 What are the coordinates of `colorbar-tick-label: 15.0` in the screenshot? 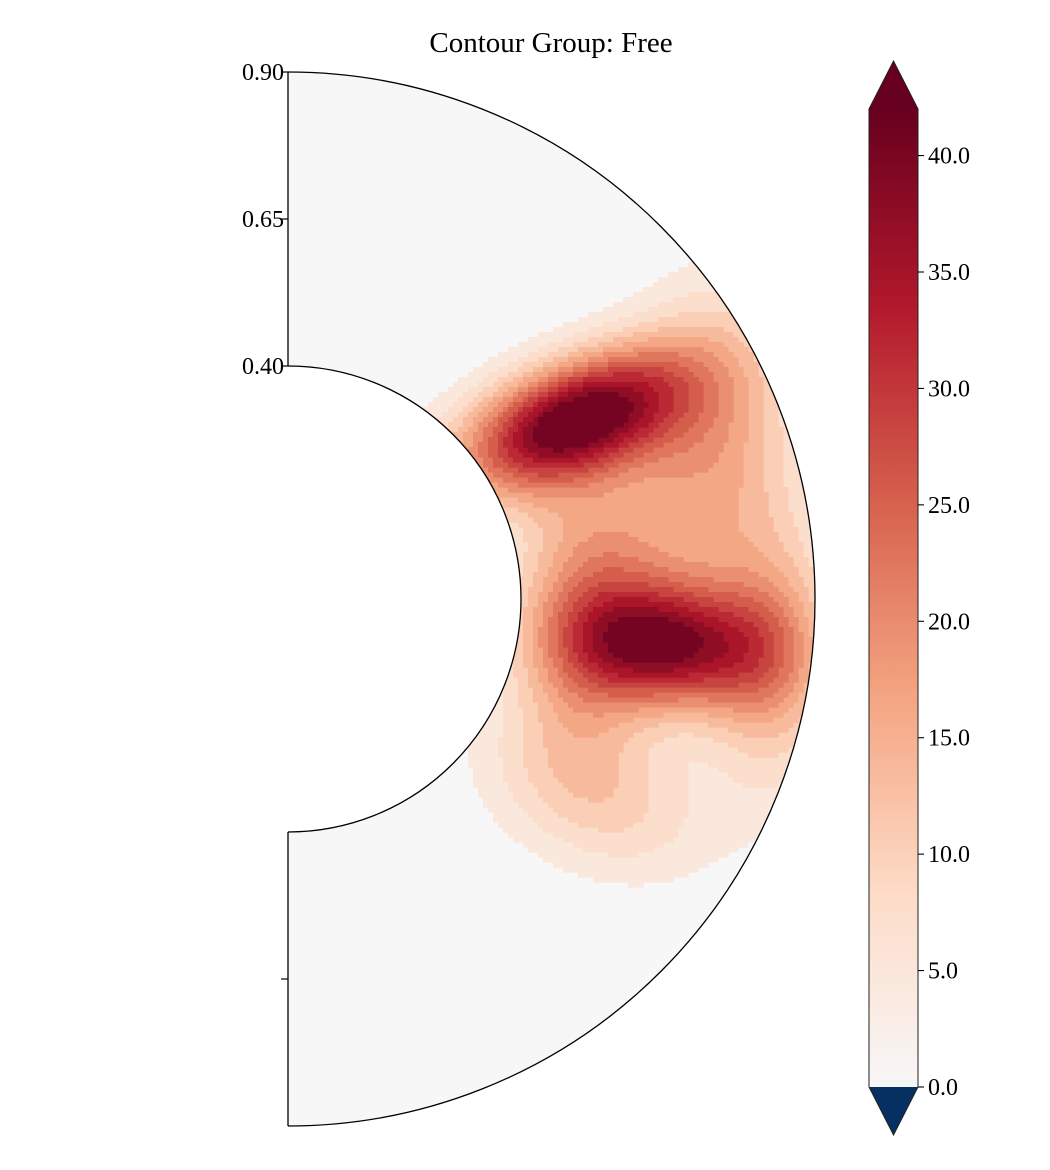 It's located at (949, 739).